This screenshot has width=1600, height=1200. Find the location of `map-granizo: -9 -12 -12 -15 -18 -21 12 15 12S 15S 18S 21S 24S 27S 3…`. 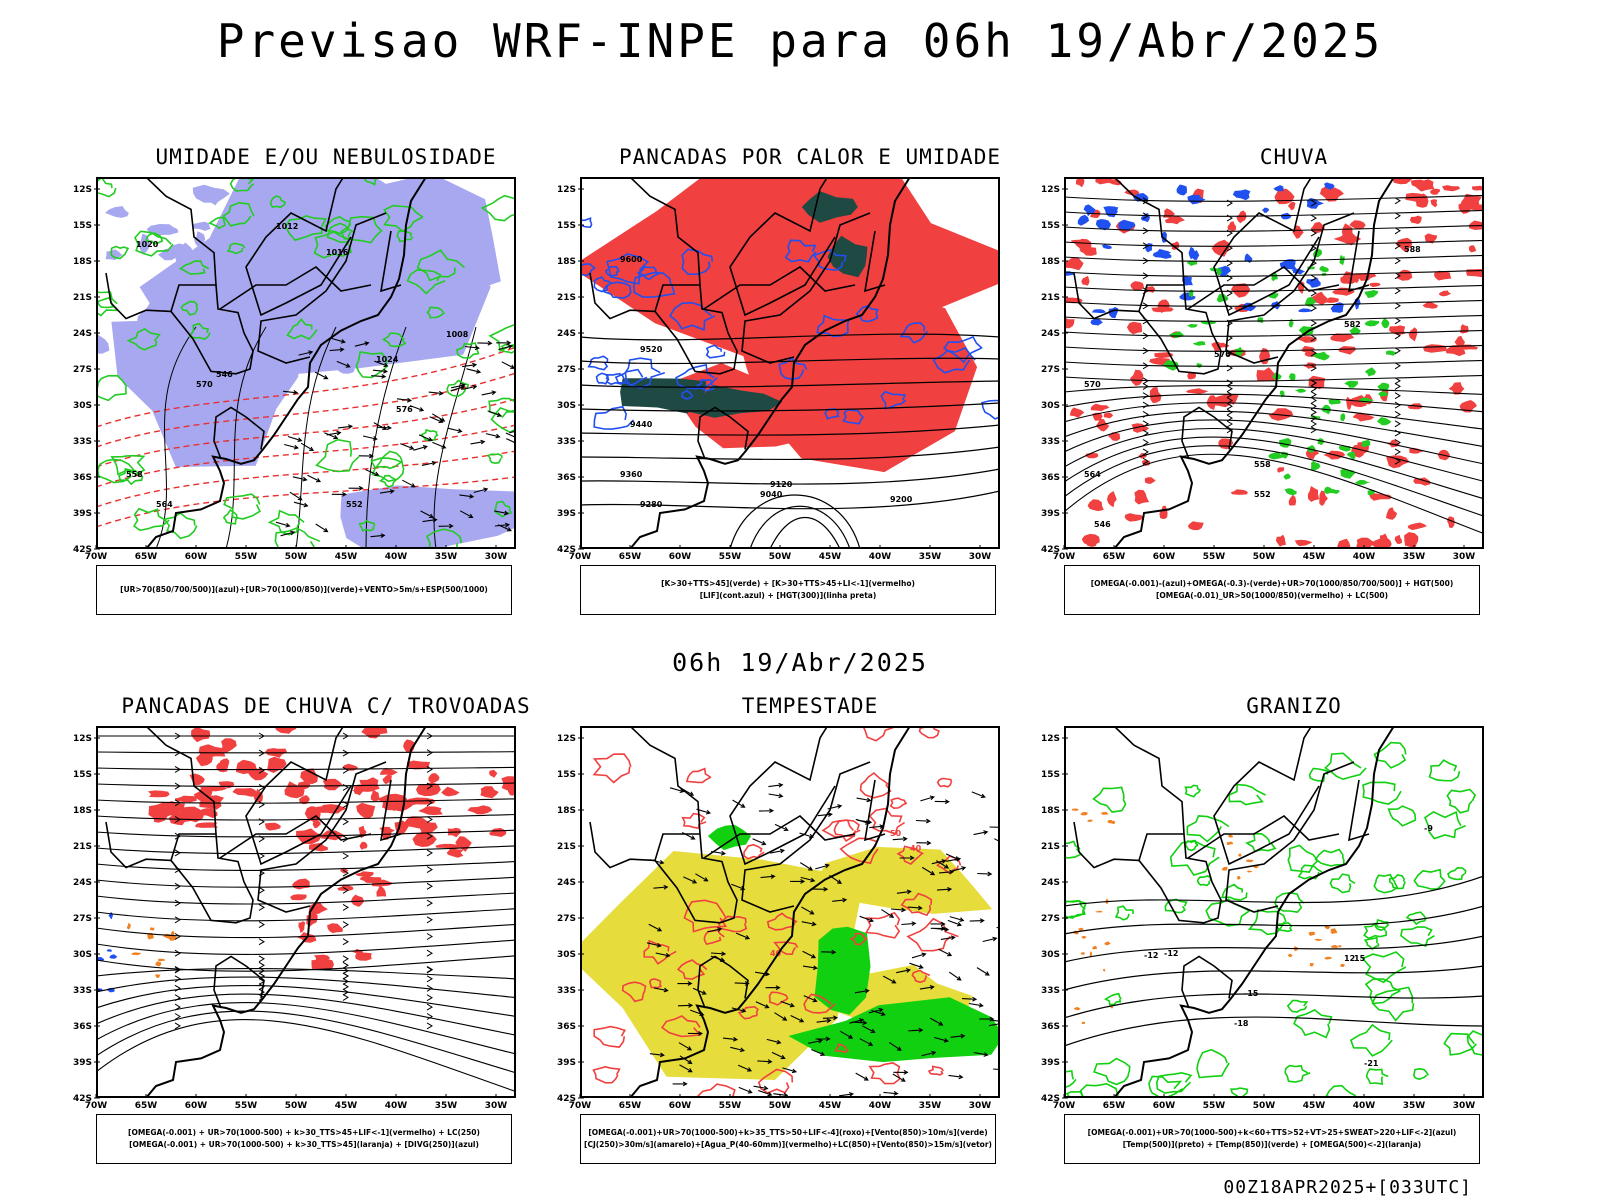

map-granizo: -9 -12 -12 -15 -18 -21 12 15 12S 15S 18S 21S 24S 27S 3… is located at coordinates (1262, 918).